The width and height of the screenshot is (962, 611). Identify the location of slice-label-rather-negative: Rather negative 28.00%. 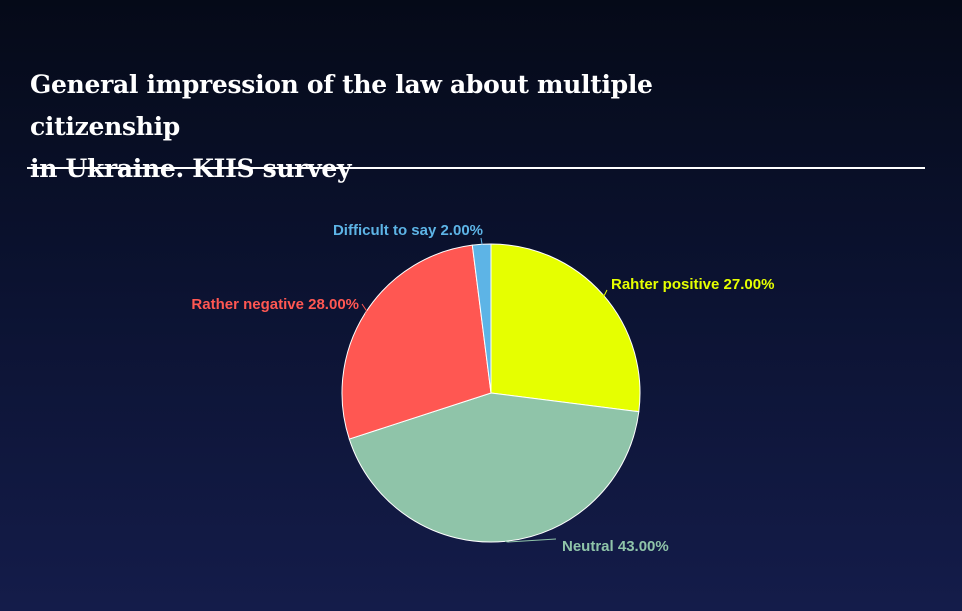
(275, 304).